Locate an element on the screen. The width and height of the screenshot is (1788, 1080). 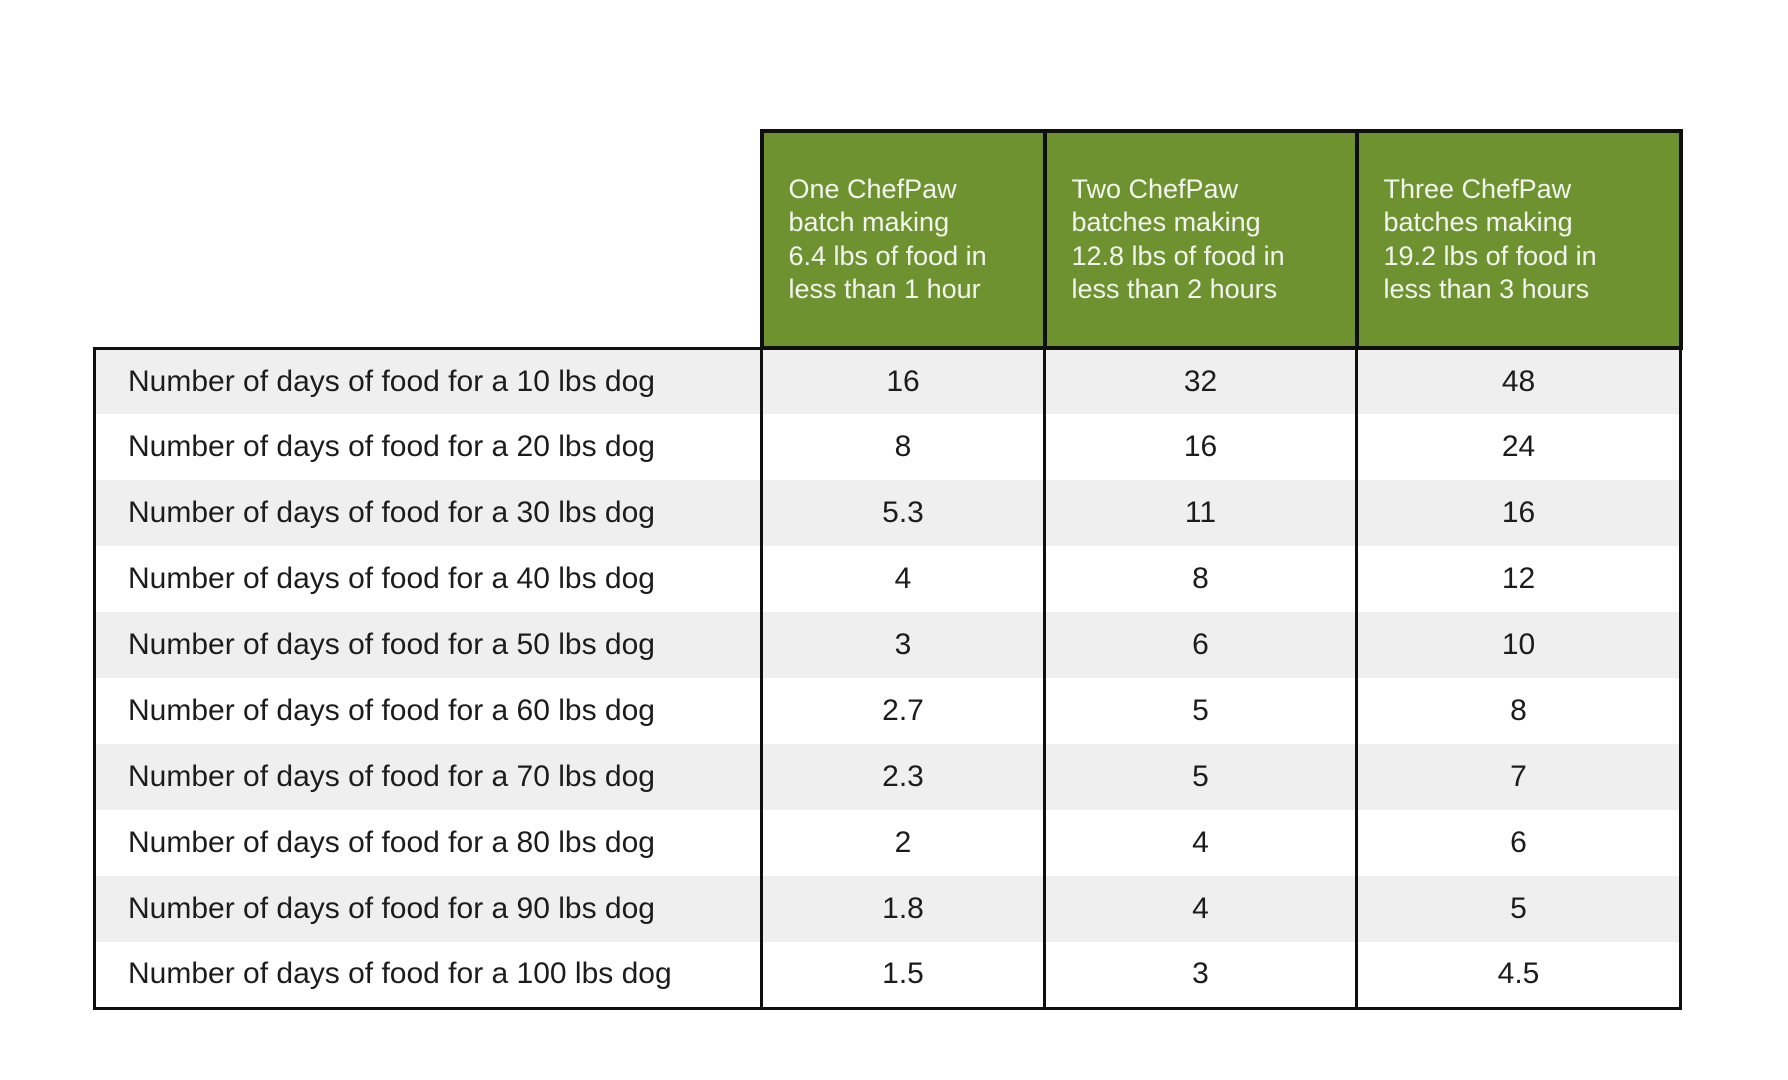
header-line: less than 3 hours is located at coordinates (1486, 289).